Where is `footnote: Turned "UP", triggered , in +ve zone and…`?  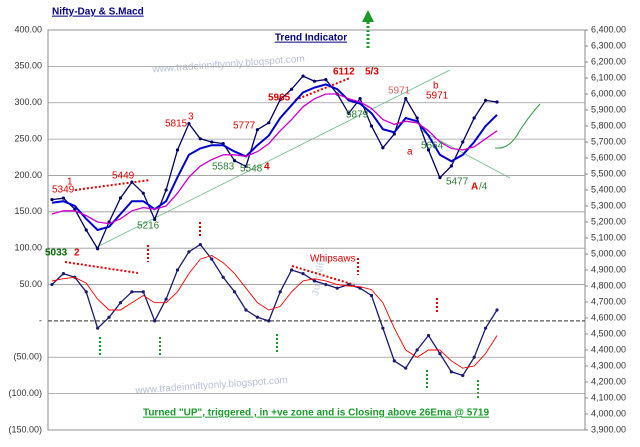 footnote: Turned "UP", triggered , in +ve zone and… is located at coordinates (316, 413).